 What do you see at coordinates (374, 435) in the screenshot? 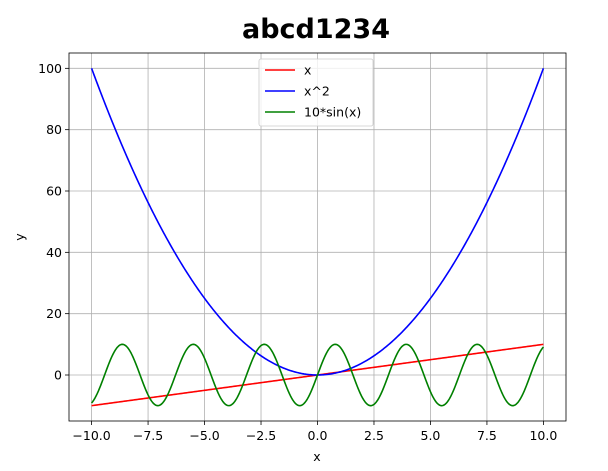
I see `x-tick-label: 2.5` at bounding box center [374, 435].